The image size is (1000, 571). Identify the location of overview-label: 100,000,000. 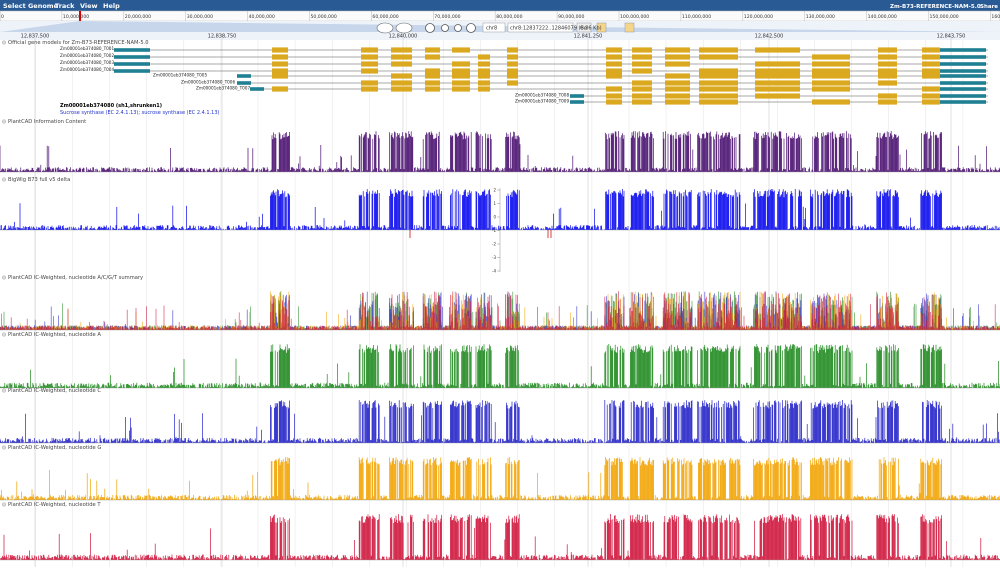
(634, 17).